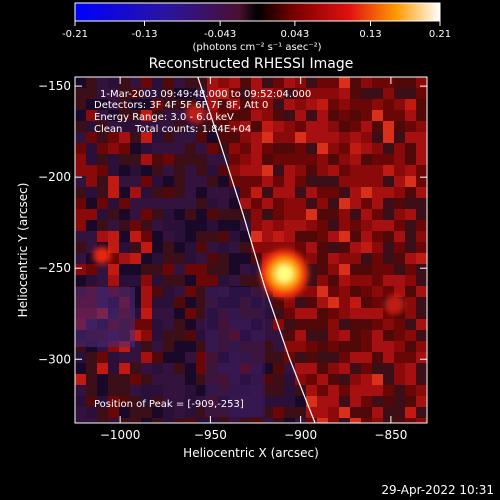 This screenshot has height=500, width=500. What do you see at coordinates (23, 250) in the screenshot?
I see `y-axis-label: Heliocentric Y (arcsec)` at bounding box center [23, 250].